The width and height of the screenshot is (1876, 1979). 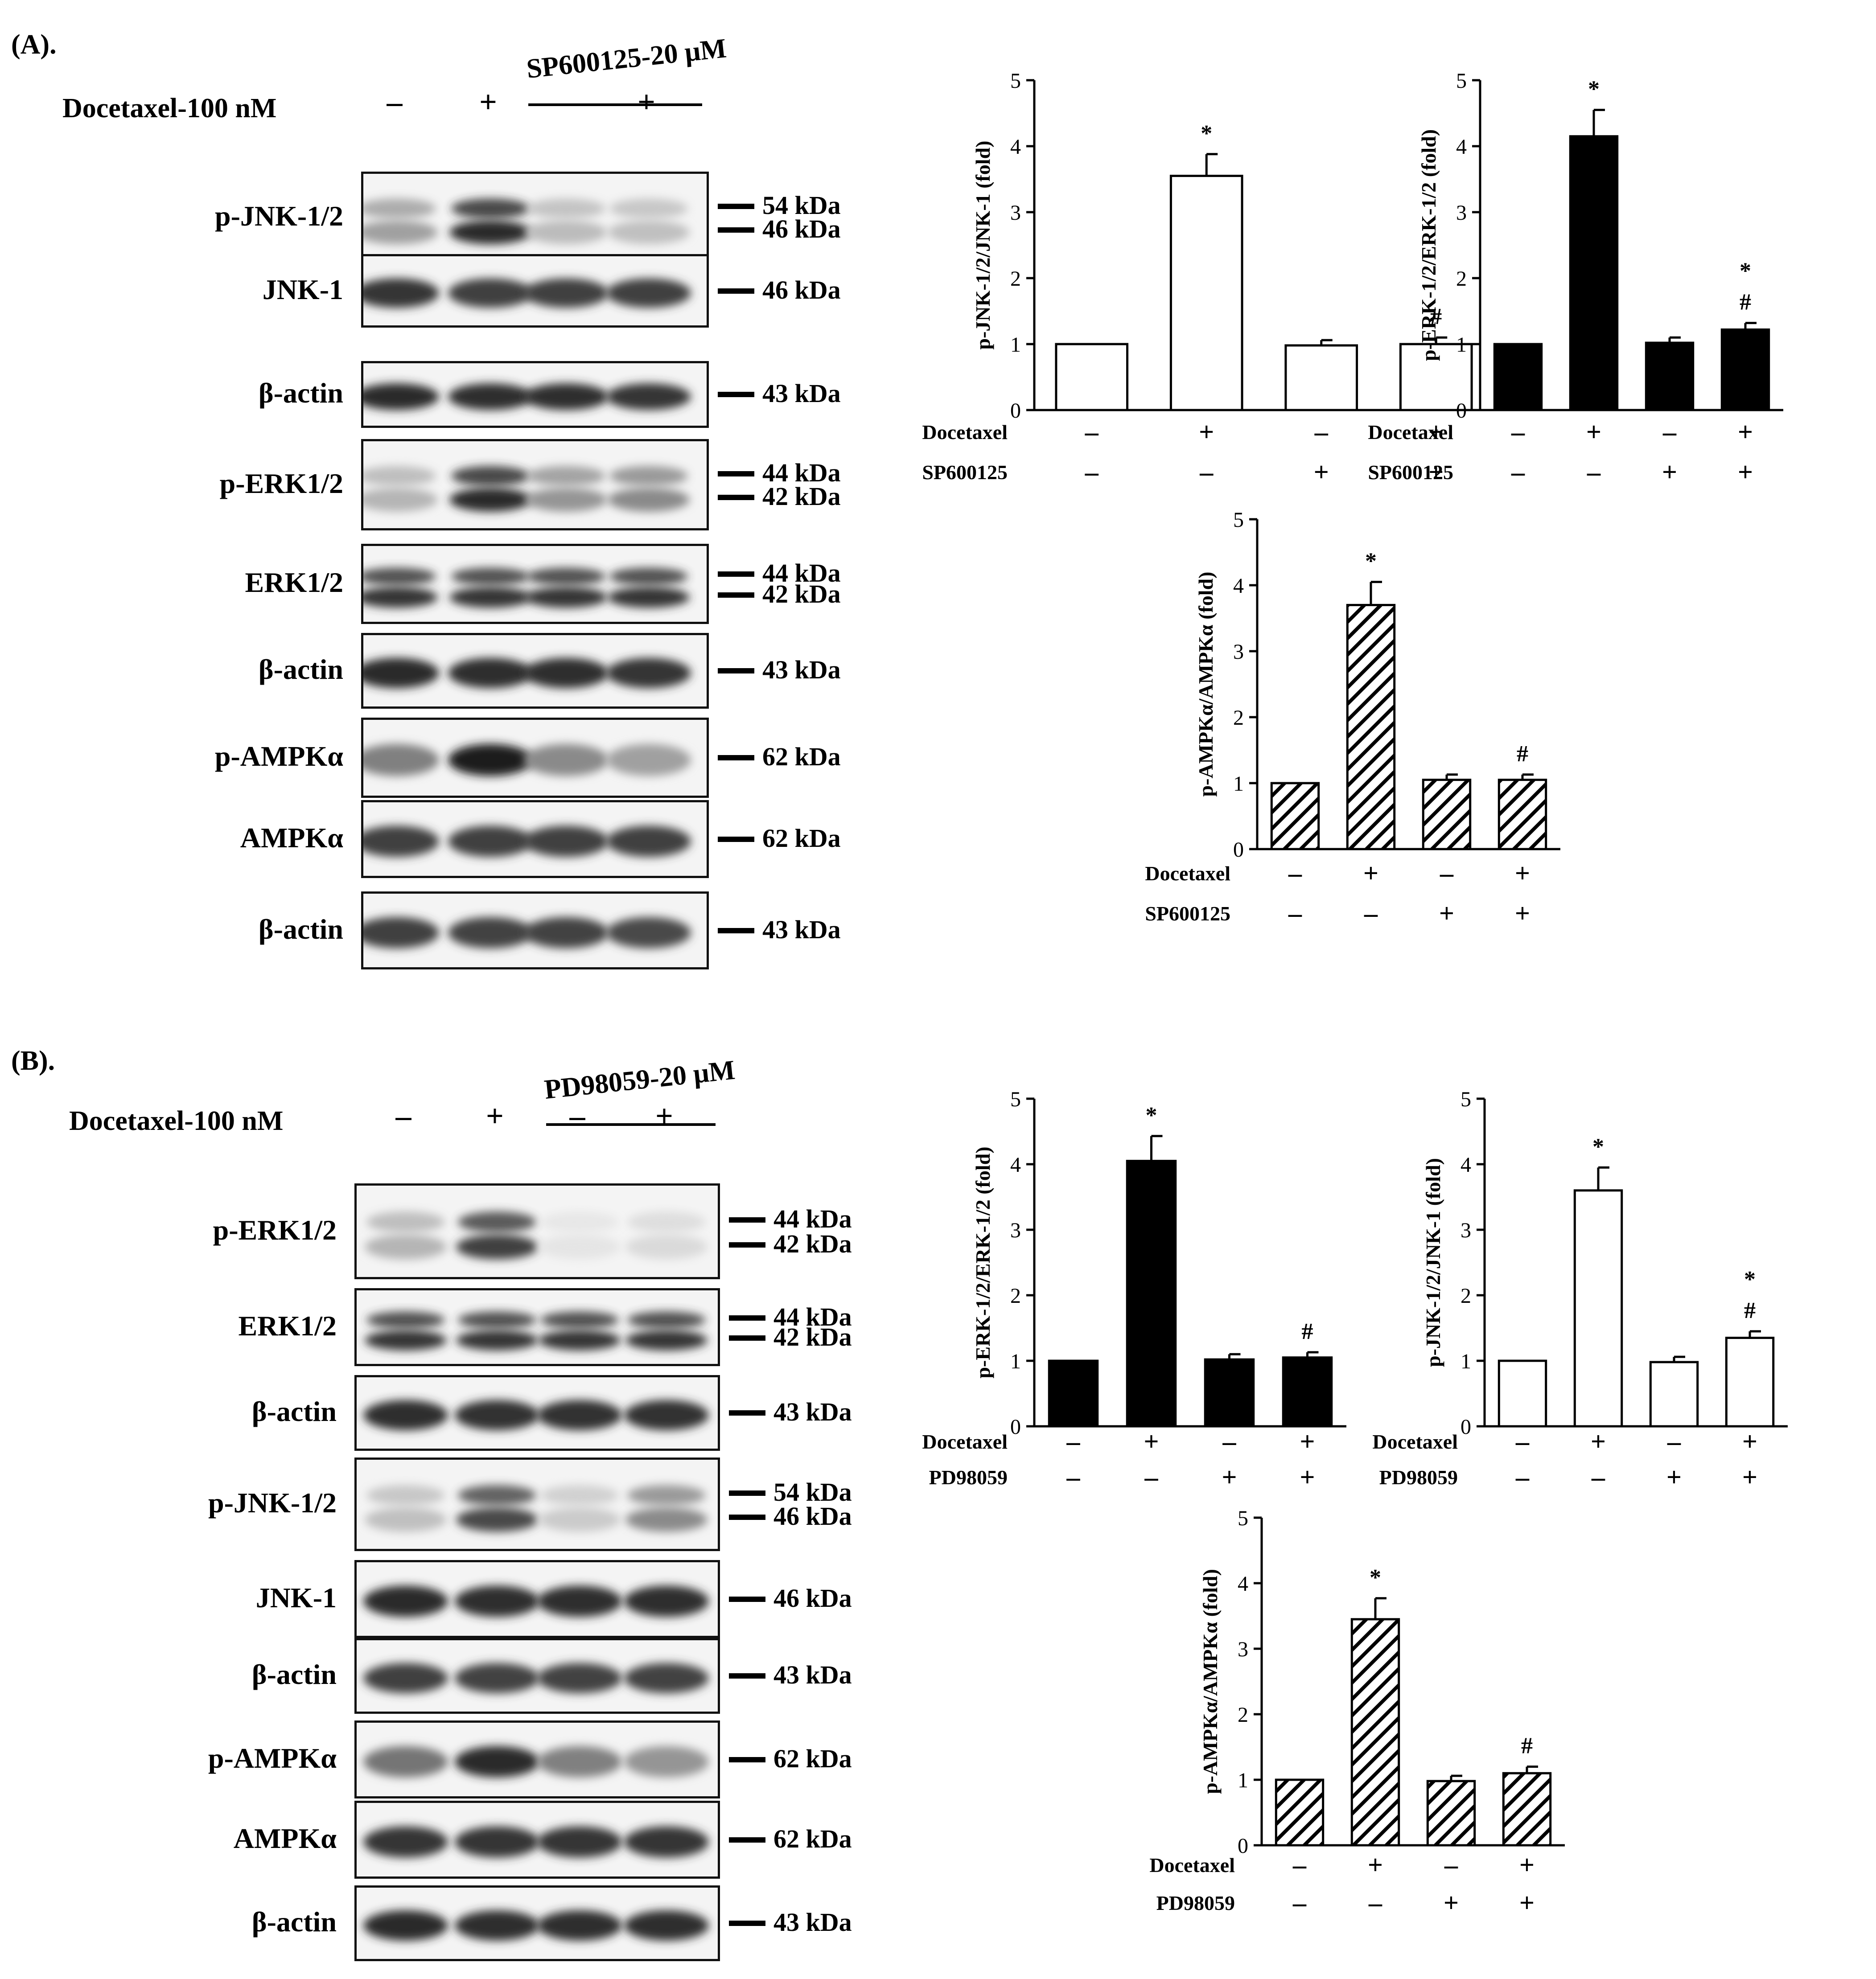 I want to click on protein-label: p-ERK1/2, so click(x=281, y=483).